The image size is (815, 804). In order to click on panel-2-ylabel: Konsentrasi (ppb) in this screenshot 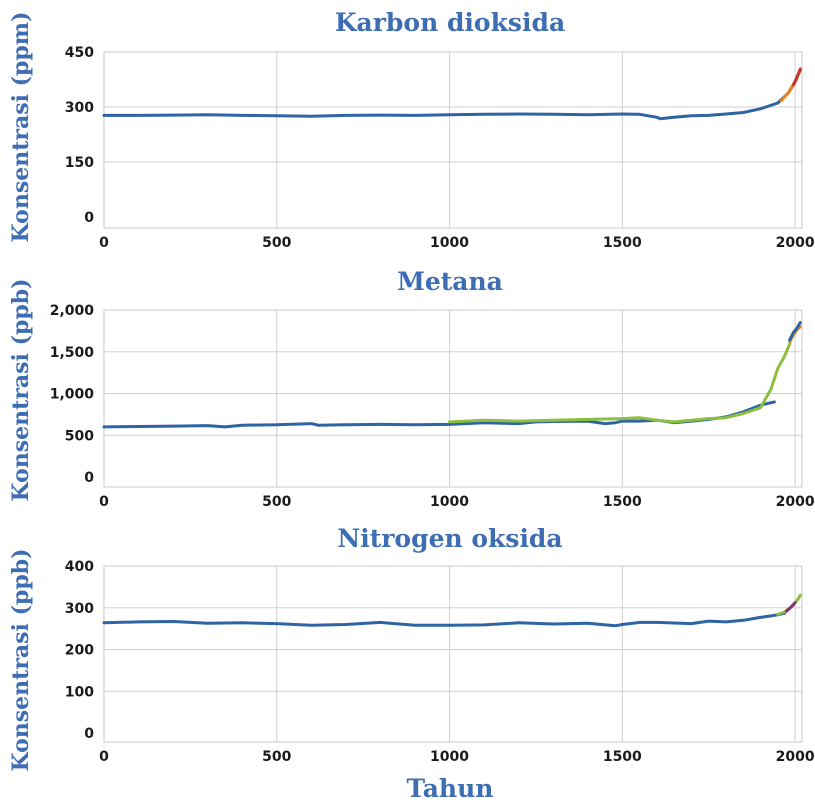, I will do `click(21, 389)`.